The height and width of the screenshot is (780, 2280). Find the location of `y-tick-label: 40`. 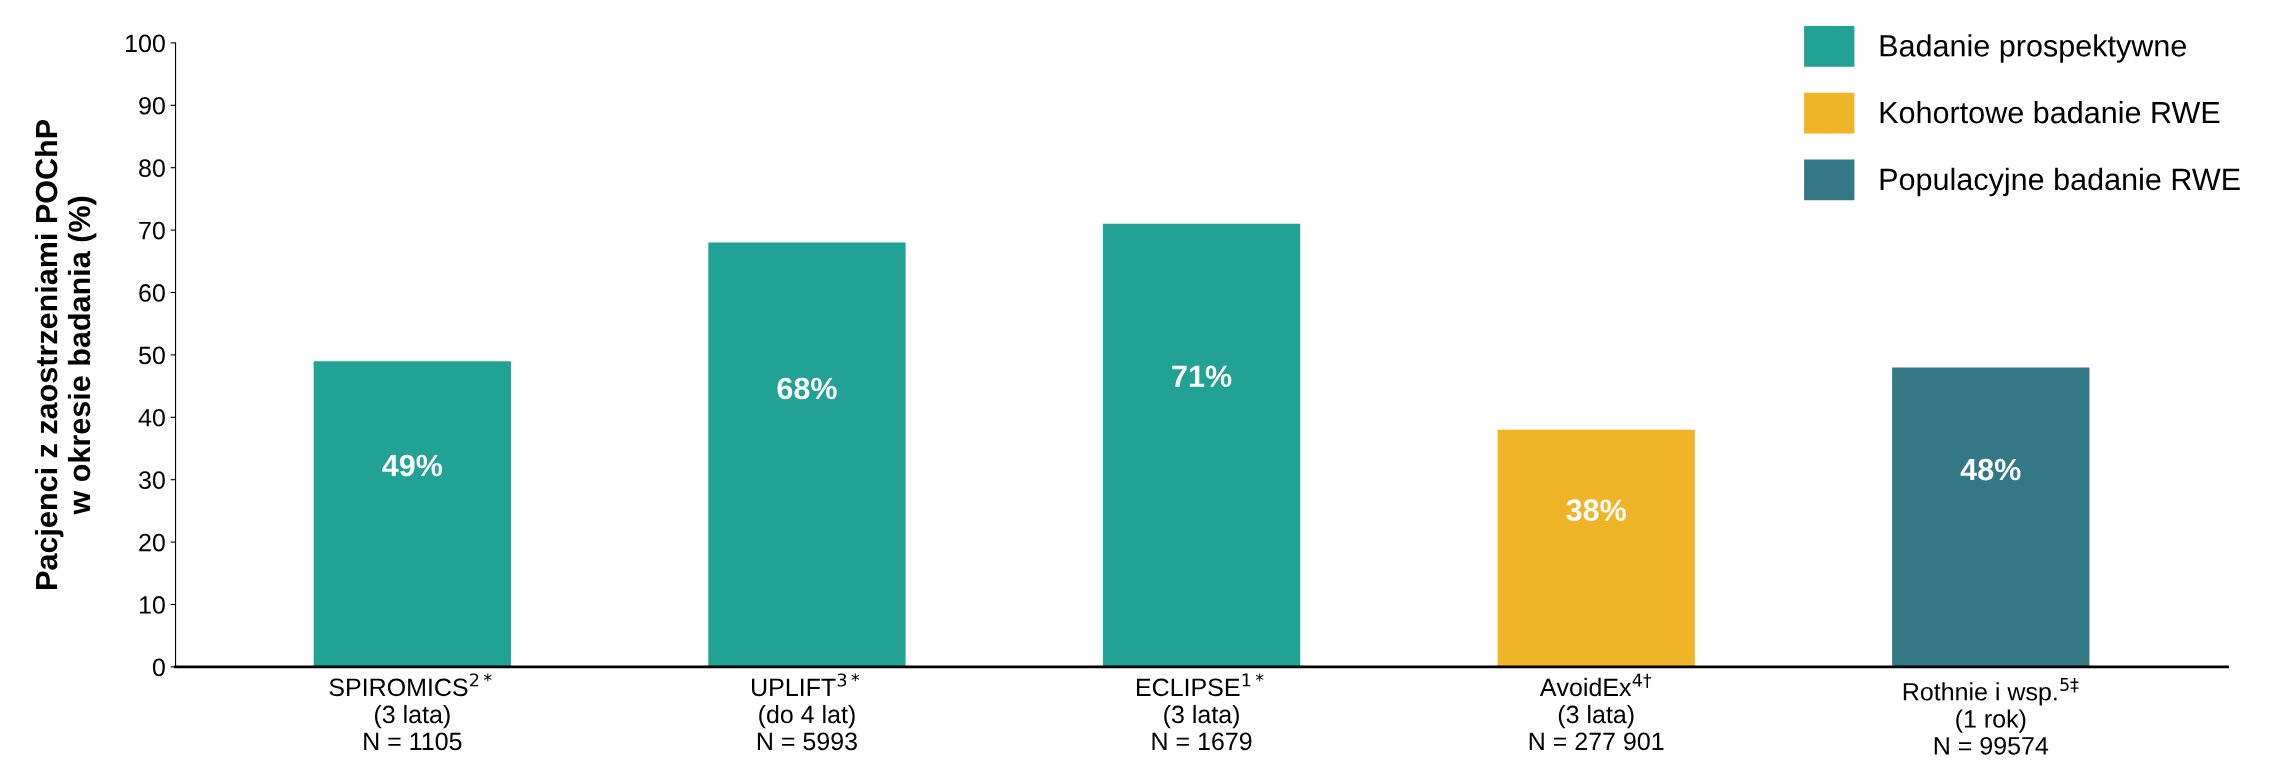

y-tick-label: 40 is located at coordinates (151, 417).